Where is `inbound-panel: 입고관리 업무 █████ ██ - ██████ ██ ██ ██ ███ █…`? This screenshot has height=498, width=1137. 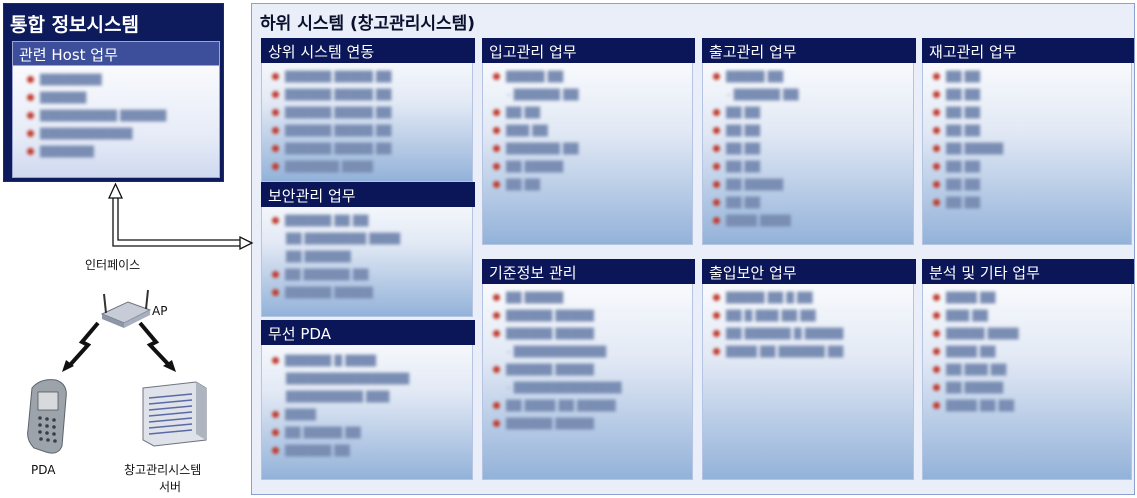
inbound-panel: 입고관리 업무 █████ ██ - ██████ ██ ██ ██ ███ █… is located at coordinates (588, 141).